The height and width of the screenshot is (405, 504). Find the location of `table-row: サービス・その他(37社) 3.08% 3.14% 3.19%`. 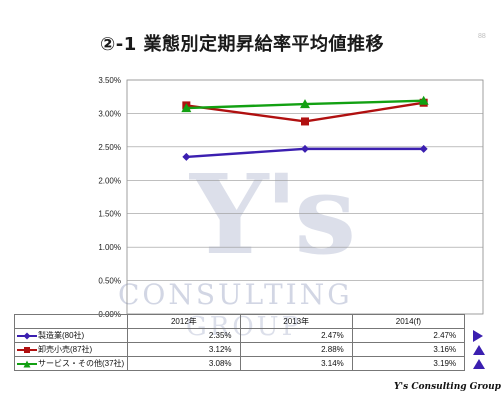

table-row: サービス・その他(37社) 3.08% 3.14% 3.19% is located at coordinates (258, 363).